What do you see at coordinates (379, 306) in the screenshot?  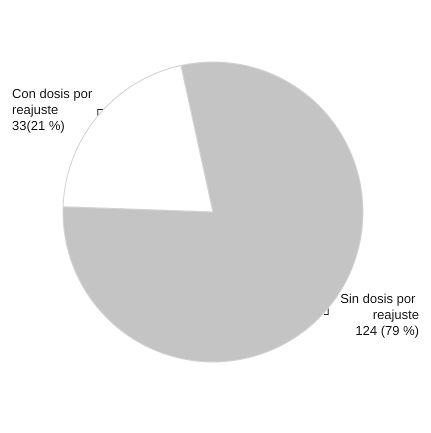 I see `slice-label: Sin dosis por reajuste` at bounding box center [379, 306].